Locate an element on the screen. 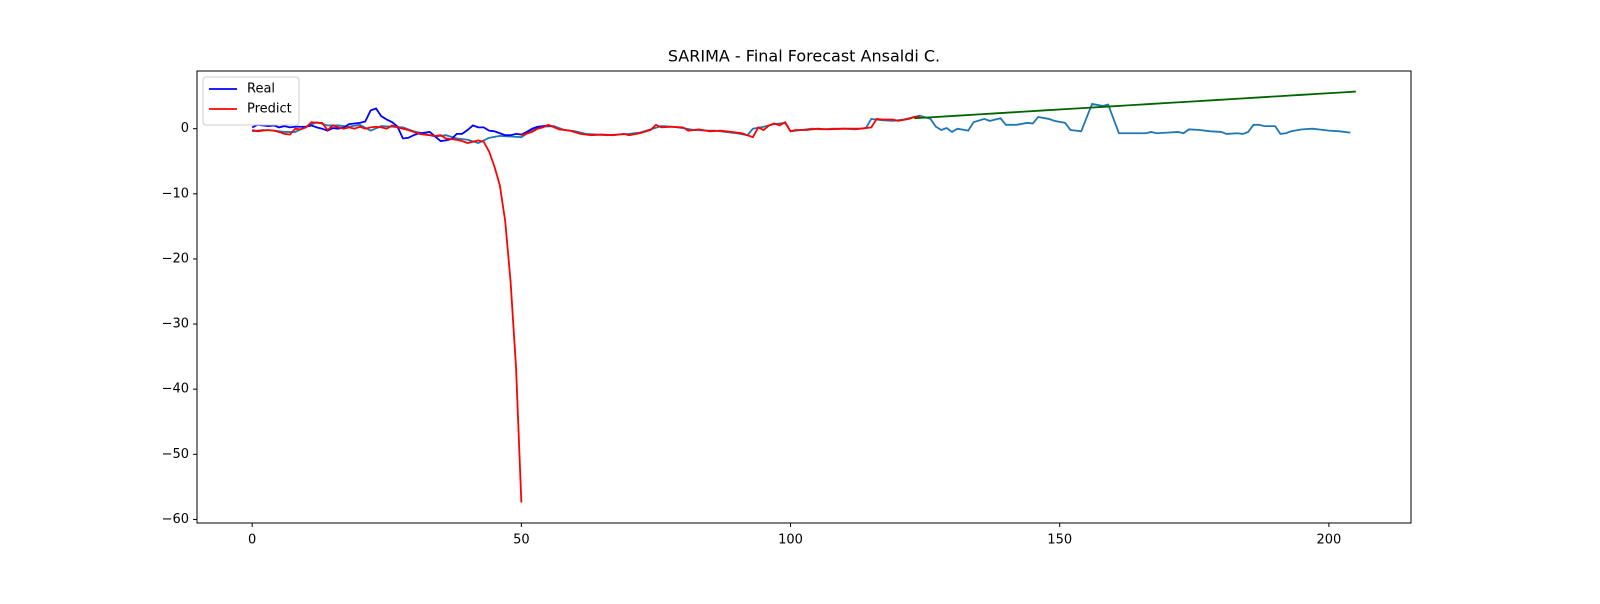 This screenshot has height=604, width=1600. y-tick-label: −60 is located at coordinates (175, 519).